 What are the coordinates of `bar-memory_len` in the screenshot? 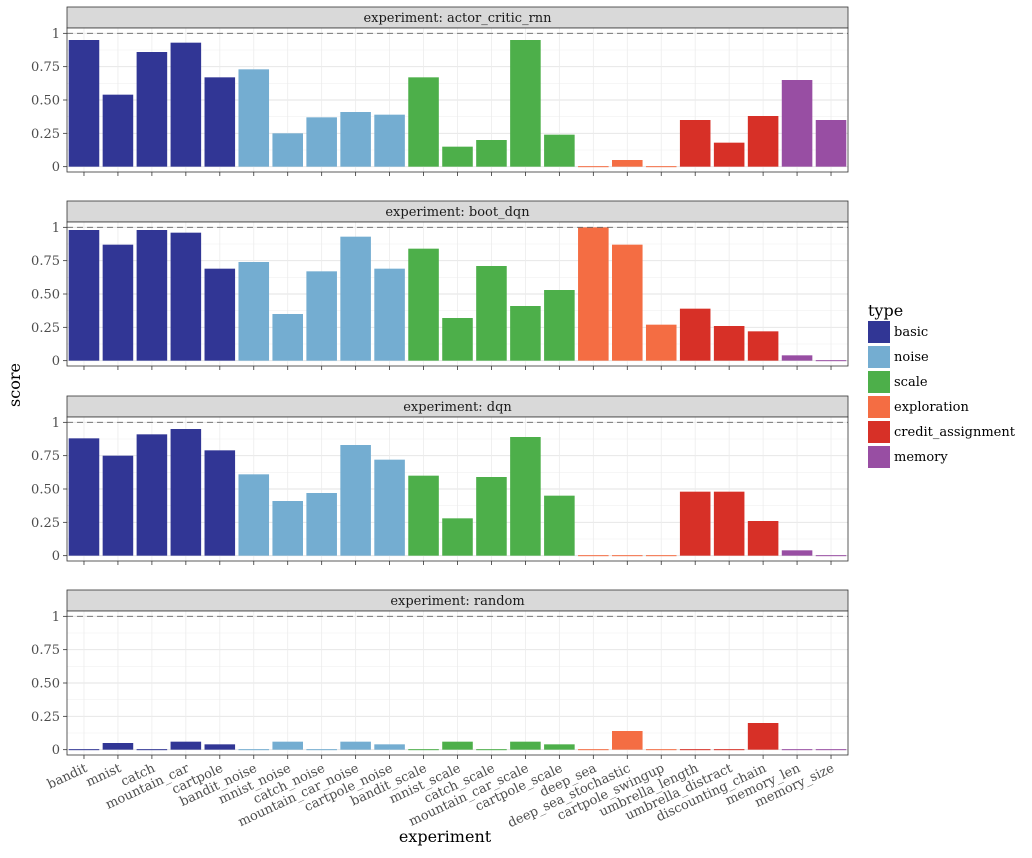 It's located at (797, 358).